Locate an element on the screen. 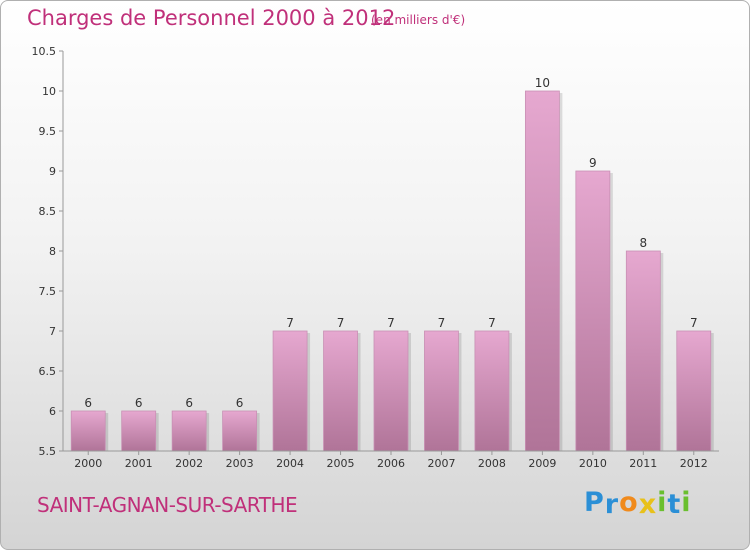  x-tick-label: 2003 is located at coordinates (240, 463).